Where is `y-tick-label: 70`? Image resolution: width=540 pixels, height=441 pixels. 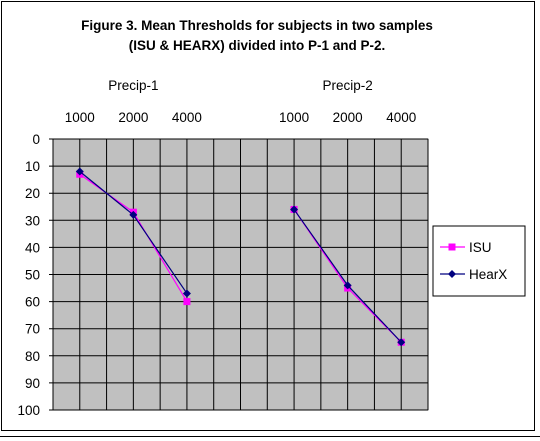
y-tick-label: 70 is located at coordinates (32, 329).